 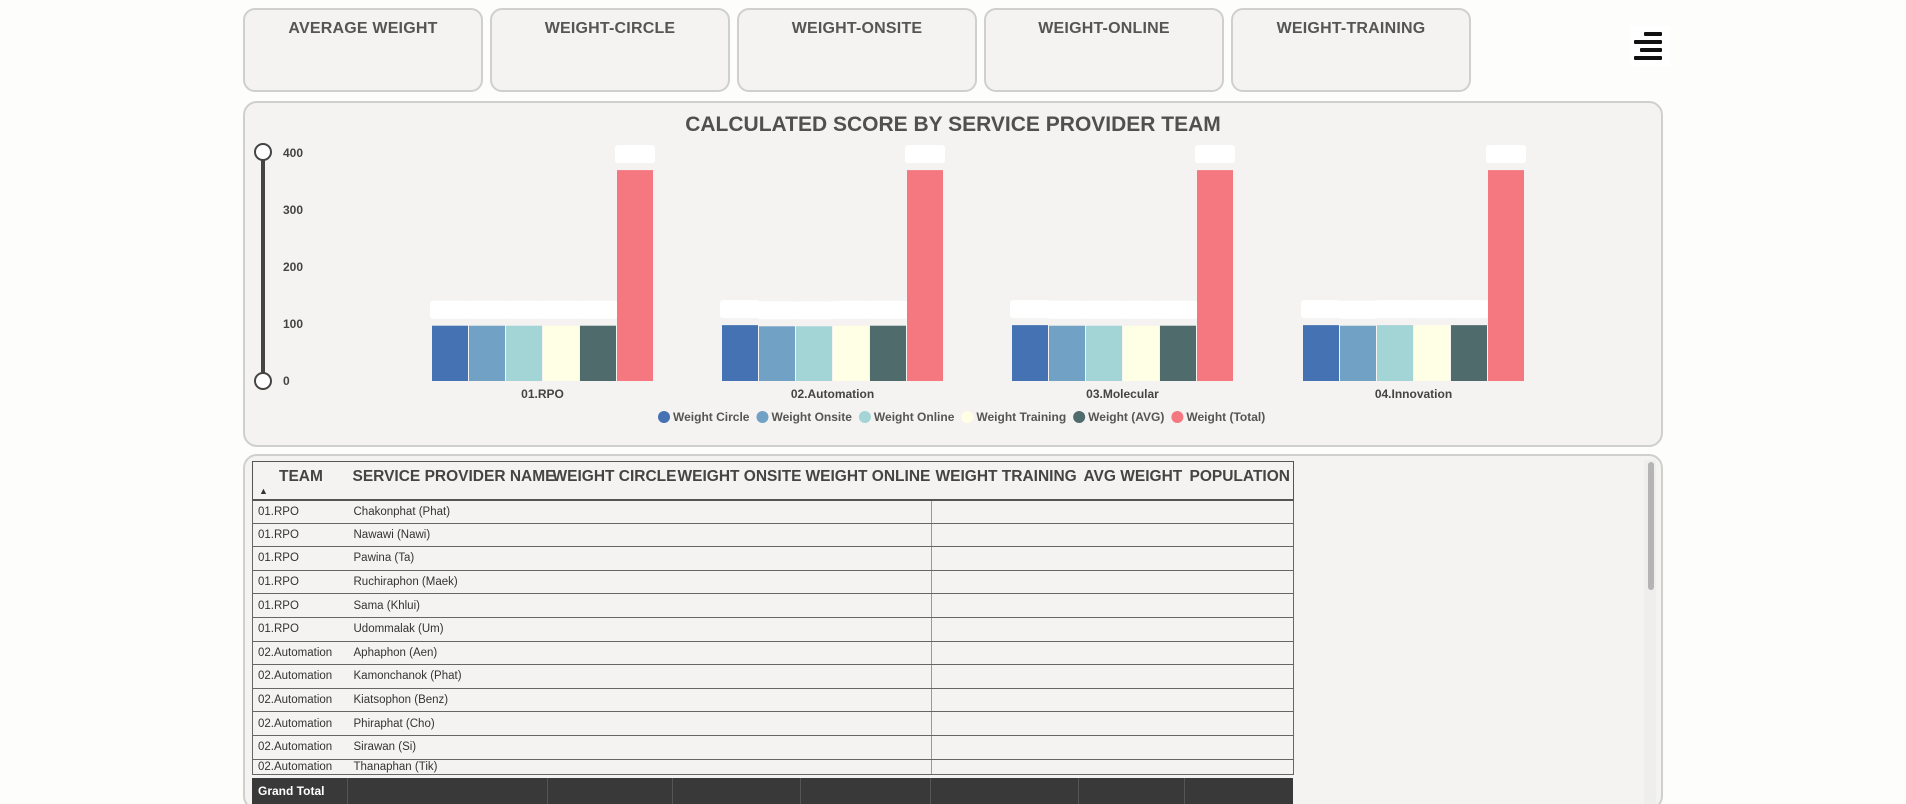 I want to click on table-row: 02.Automation Kiatsophon (Benz), so click(x=773, y=700).